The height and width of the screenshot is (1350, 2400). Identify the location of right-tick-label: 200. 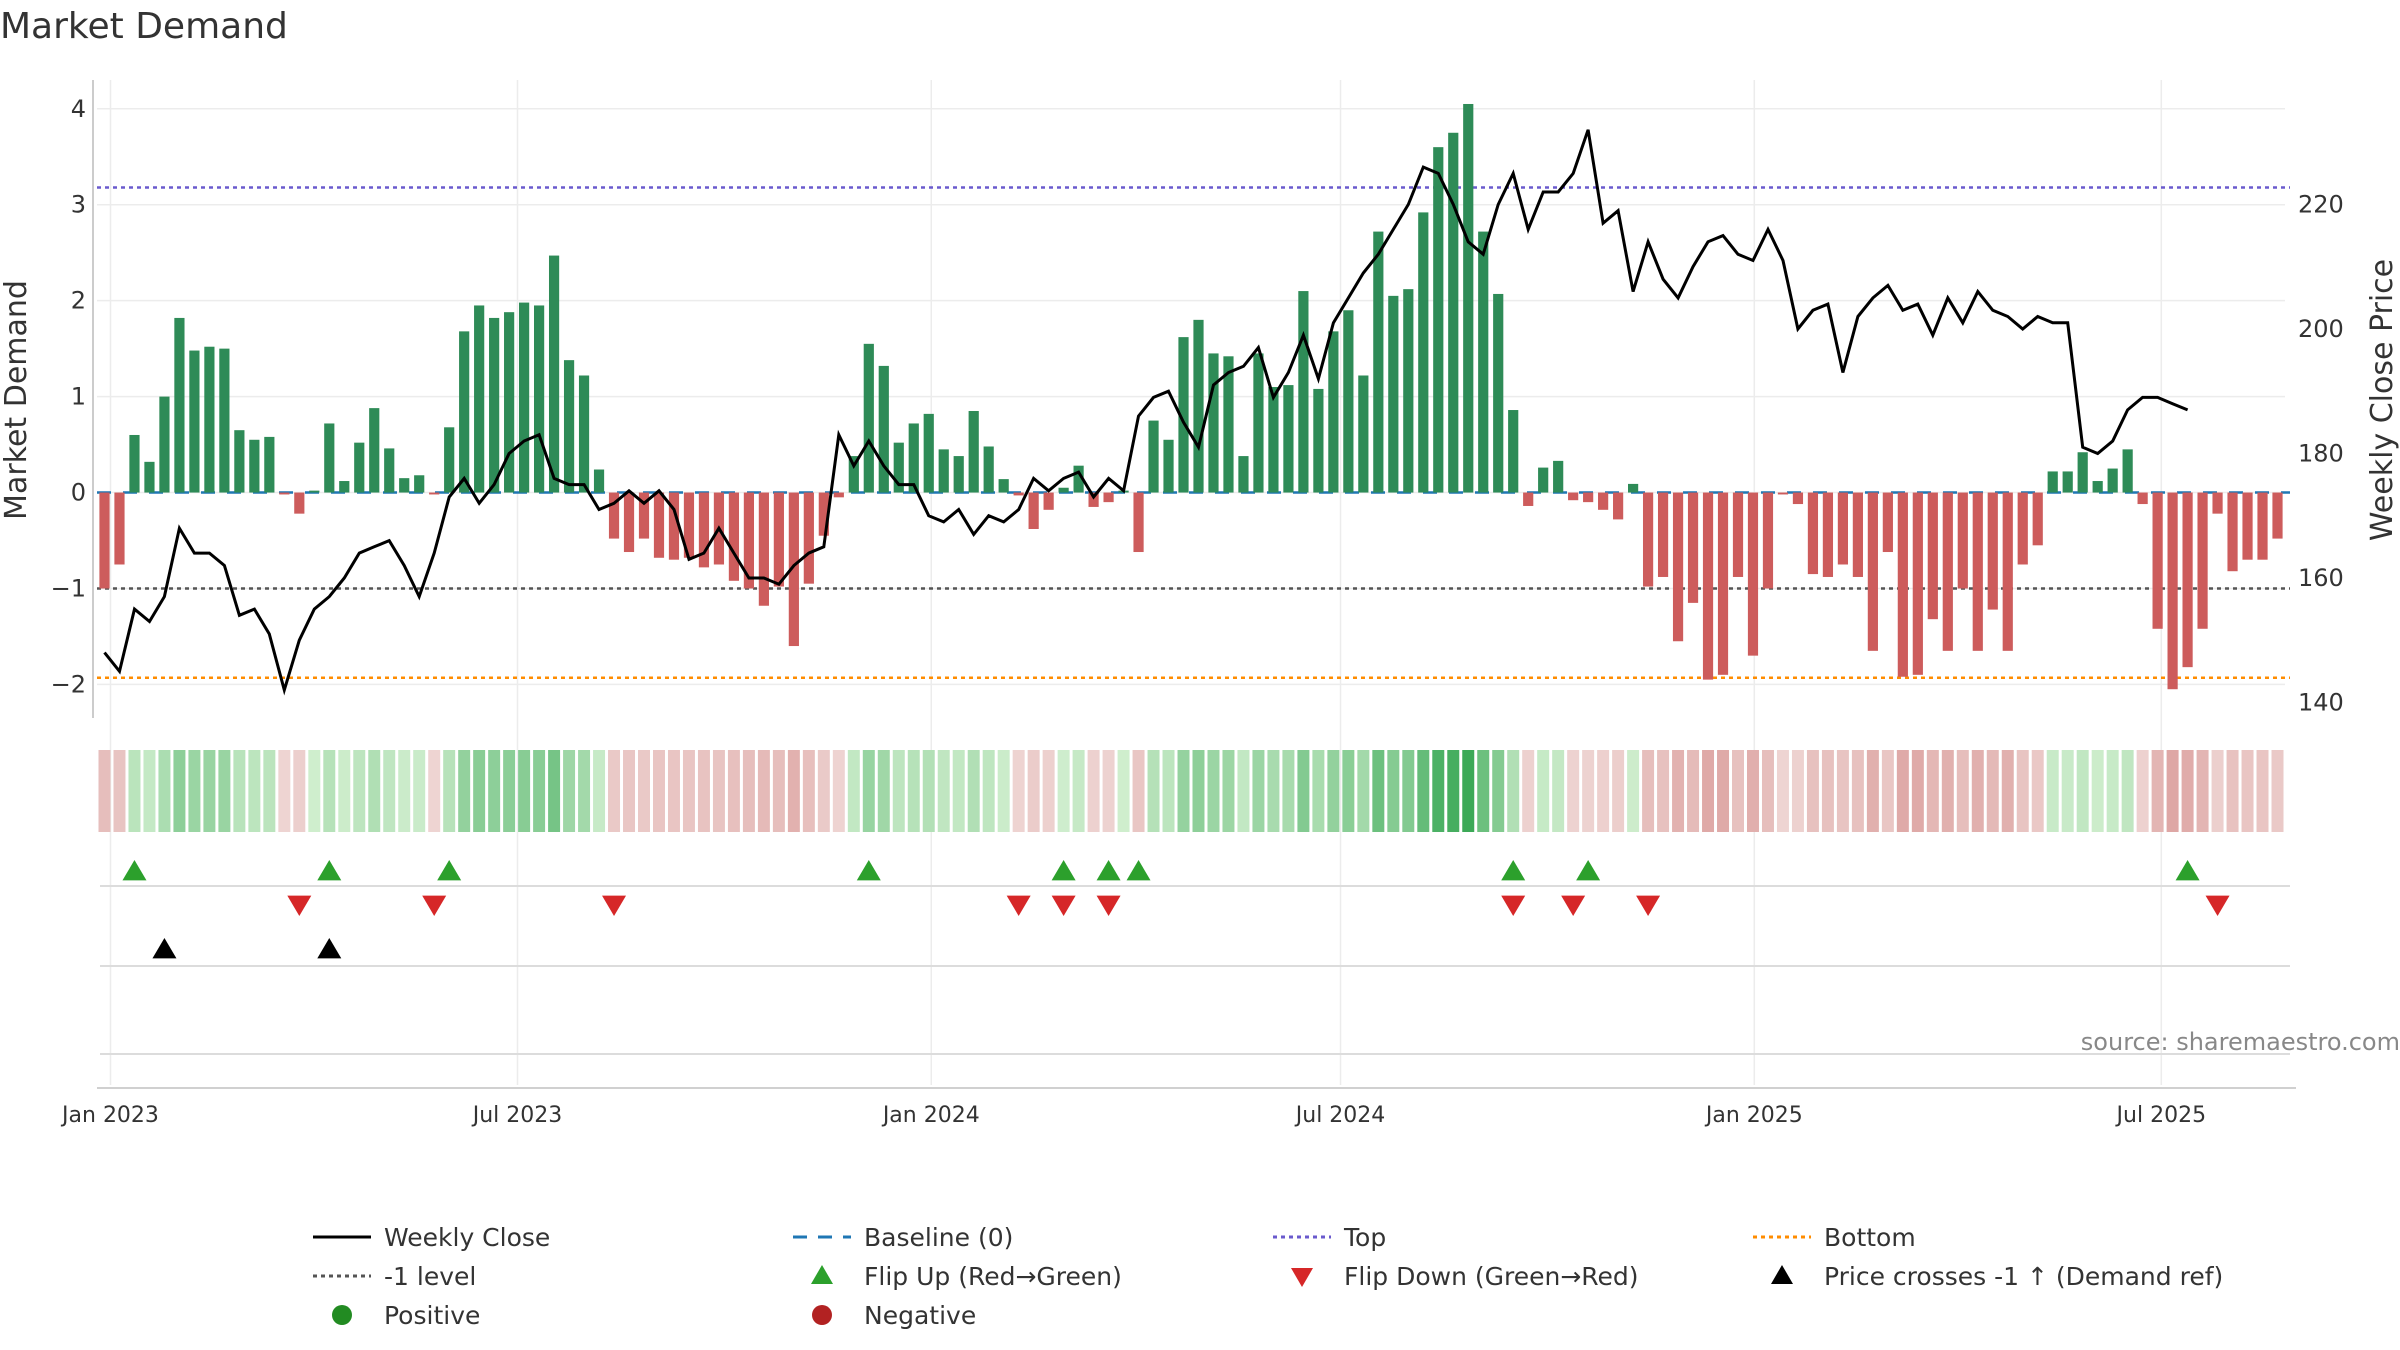
(2321, 329).